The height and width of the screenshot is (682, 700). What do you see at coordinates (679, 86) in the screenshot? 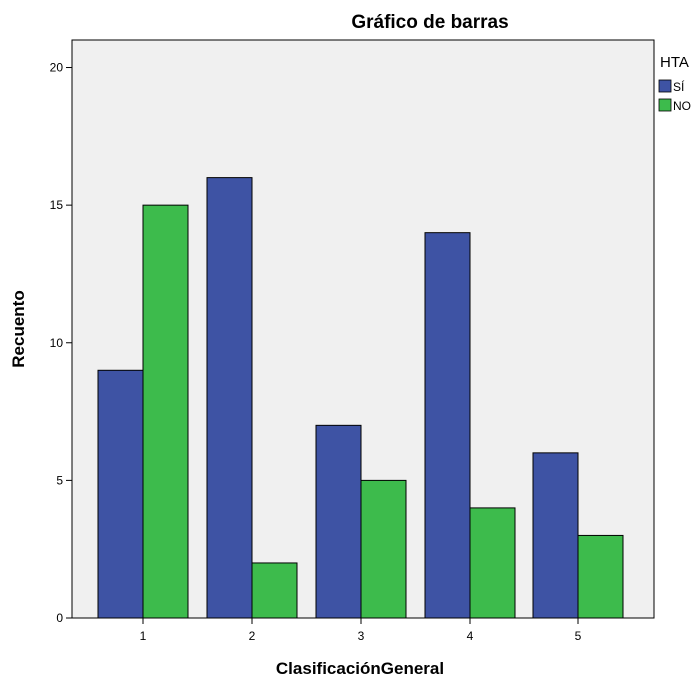
I see `legend-label-si: SÍ` at bounding box center [679, 86].